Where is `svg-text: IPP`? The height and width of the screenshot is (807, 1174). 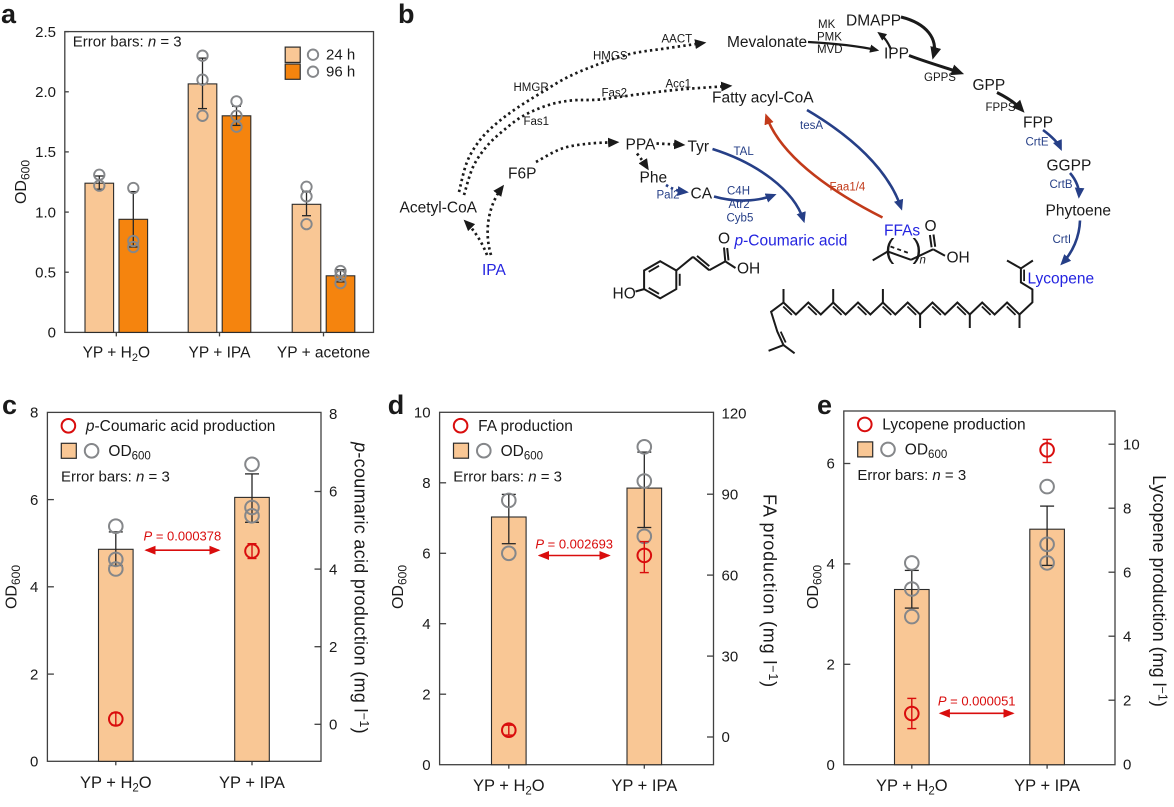
svg-text: IPP is located at coordinates (896, 54).